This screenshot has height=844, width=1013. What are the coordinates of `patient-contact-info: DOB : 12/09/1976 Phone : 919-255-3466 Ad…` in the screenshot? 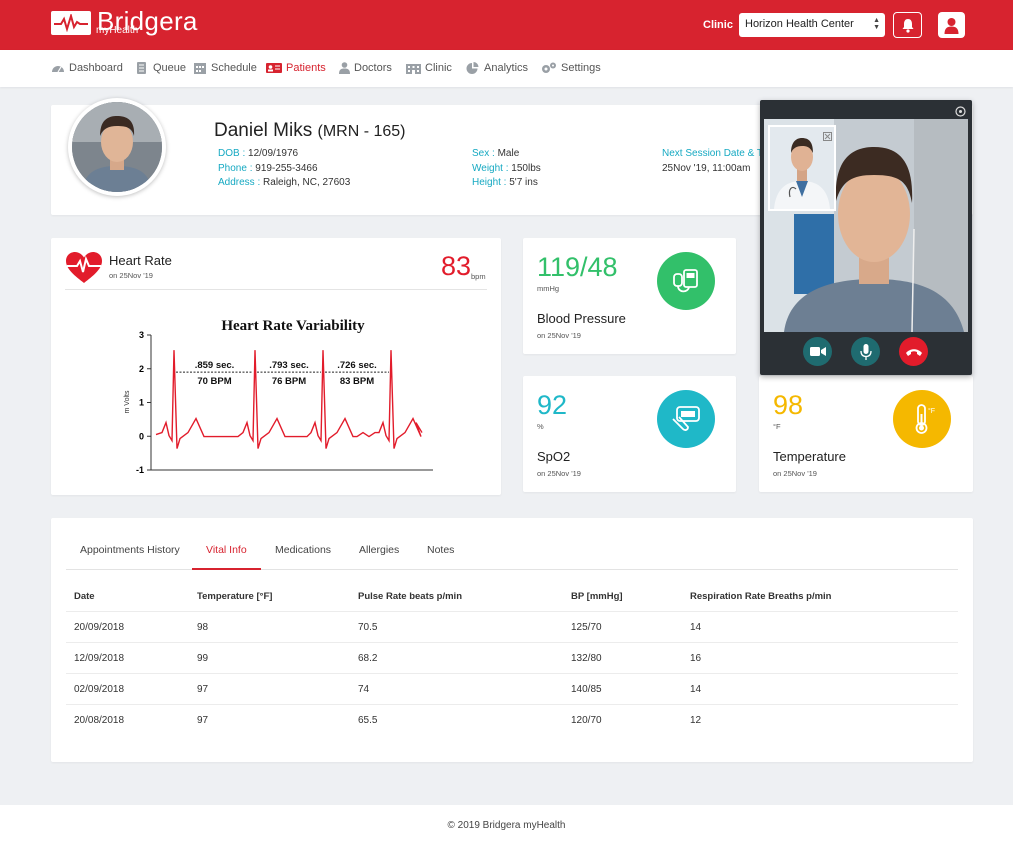 It's located at (284, 169).